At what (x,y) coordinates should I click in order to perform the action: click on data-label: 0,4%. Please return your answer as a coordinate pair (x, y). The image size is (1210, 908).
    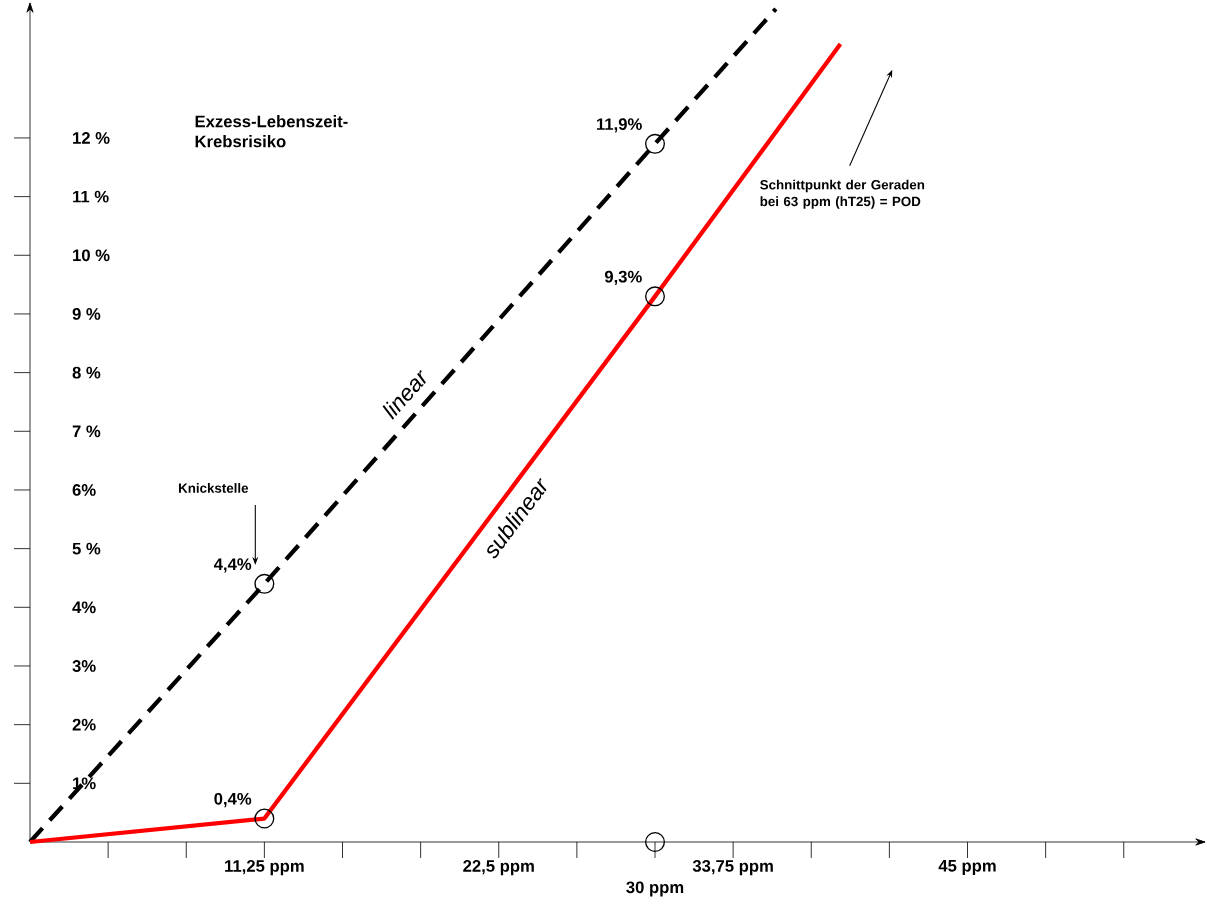
    Looking at the image, I should click on (233, 800).